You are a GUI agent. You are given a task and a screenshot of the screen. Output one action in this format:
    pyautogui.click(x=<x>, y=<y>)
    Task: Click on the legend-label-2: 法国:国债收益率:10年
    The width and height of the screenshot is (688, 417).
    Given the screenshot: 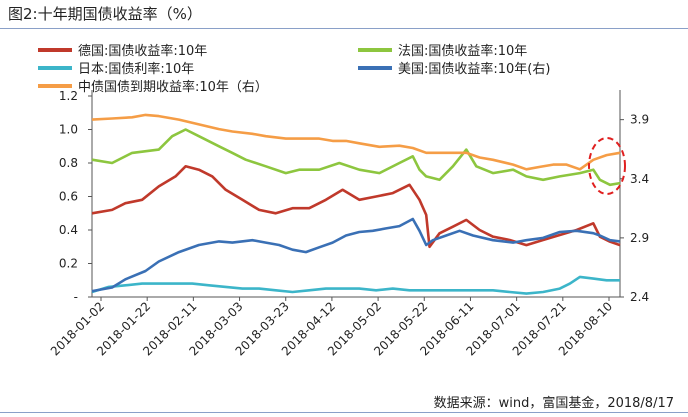 What is the action you would take?
    pyautogui.click(x=462, y=51)
    